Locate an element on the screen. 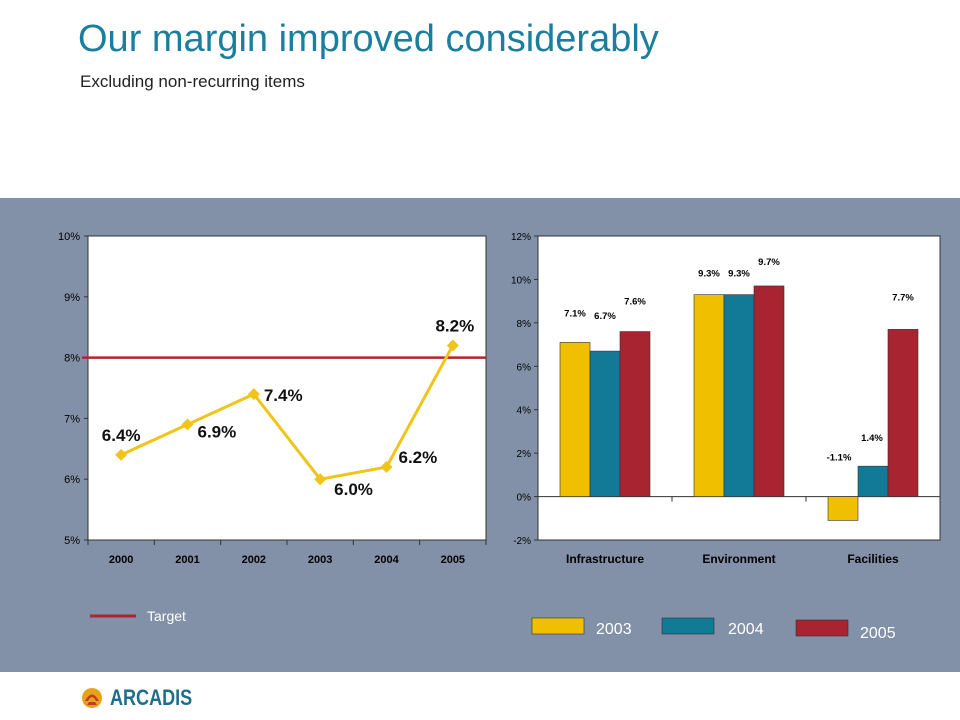 Image resolution: width=960 pixels, height=720 pixels. bar-data-label: 1.4% is located at coordinates (872, 438).